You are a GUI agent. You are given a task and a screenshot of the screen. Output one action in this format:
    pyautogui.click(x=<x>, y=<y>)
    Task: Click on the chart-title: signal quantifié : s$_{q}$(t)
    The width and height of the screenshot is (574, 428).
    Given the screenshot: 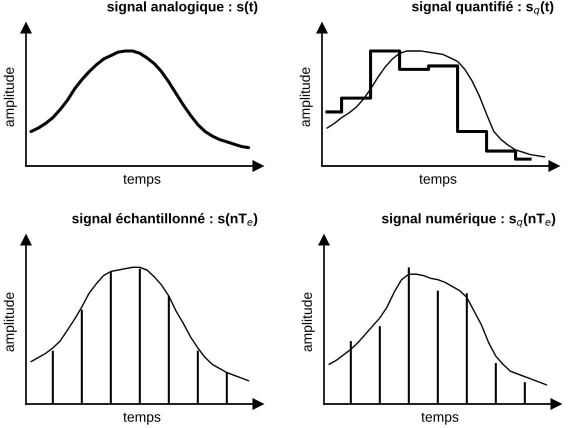 What is the action you would take?
    pyautogui.click(x=483, y=8)
    